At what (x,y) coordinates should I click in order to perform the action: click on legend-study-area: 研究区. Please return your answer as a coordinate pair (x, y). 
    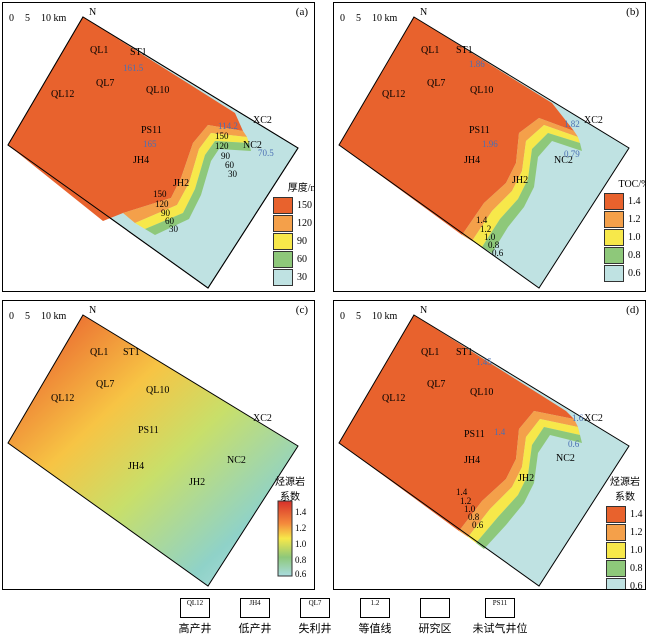
    Looking at the image, I should click on (435, 617).